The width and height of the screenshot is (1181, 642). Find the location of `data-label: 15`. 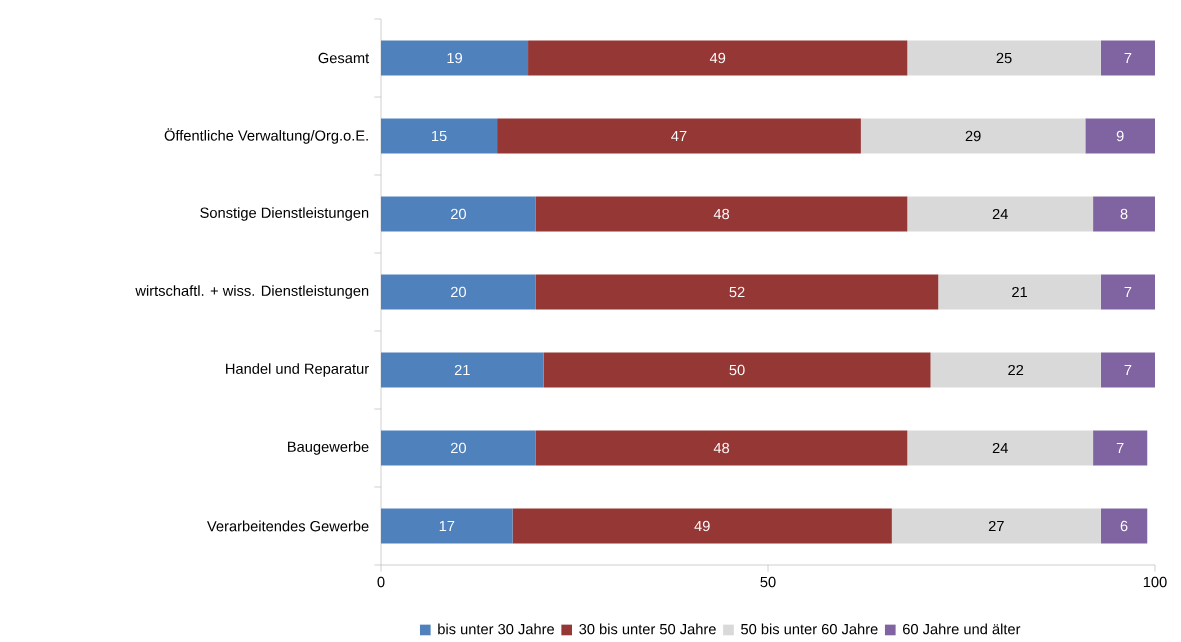

data-label: 15 is located at coordinates (439, 136).